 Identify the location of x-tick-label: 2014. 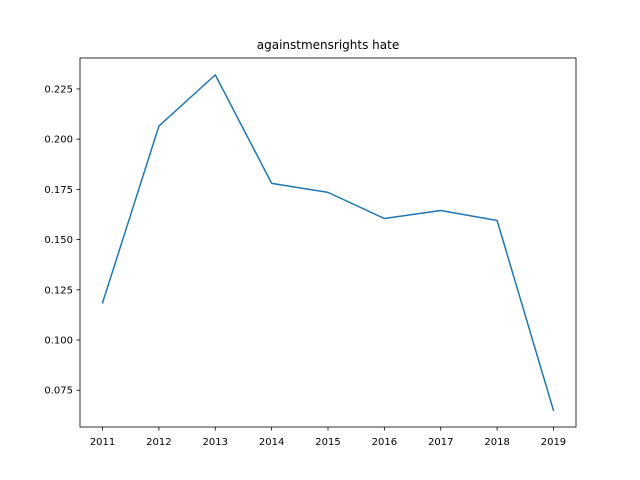
(271, 442).